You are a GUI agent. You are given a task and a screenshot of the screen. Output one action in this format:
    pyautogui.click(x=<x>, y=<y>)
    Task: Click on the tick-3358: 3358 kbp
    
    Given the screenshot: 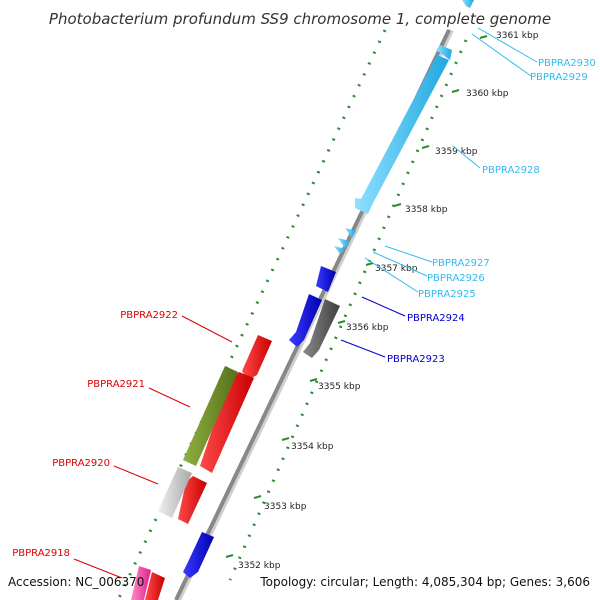 What is the action you would take?
    pyautogui.click(x=420, y=209)
    